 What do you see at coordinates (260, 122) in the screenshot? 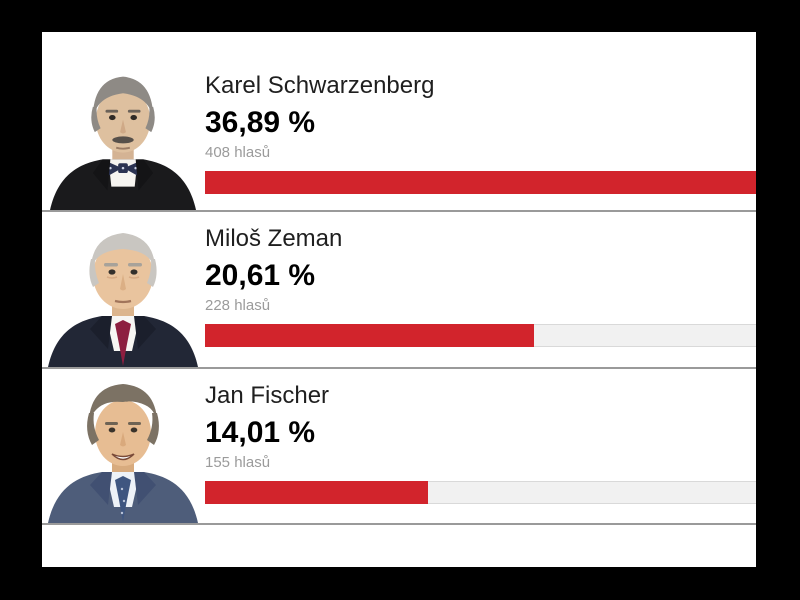
I see `candidate-percent: 36,89 %` at bounding box center [260, 122].